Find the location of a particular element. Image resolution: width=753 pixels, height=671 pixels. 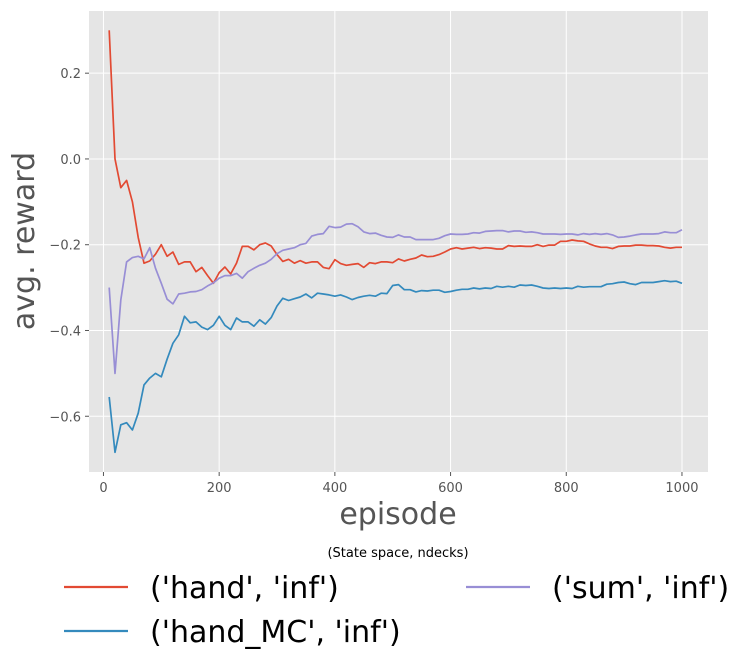

y-tick-label: −0.2 is located at coordinates (65, 246).